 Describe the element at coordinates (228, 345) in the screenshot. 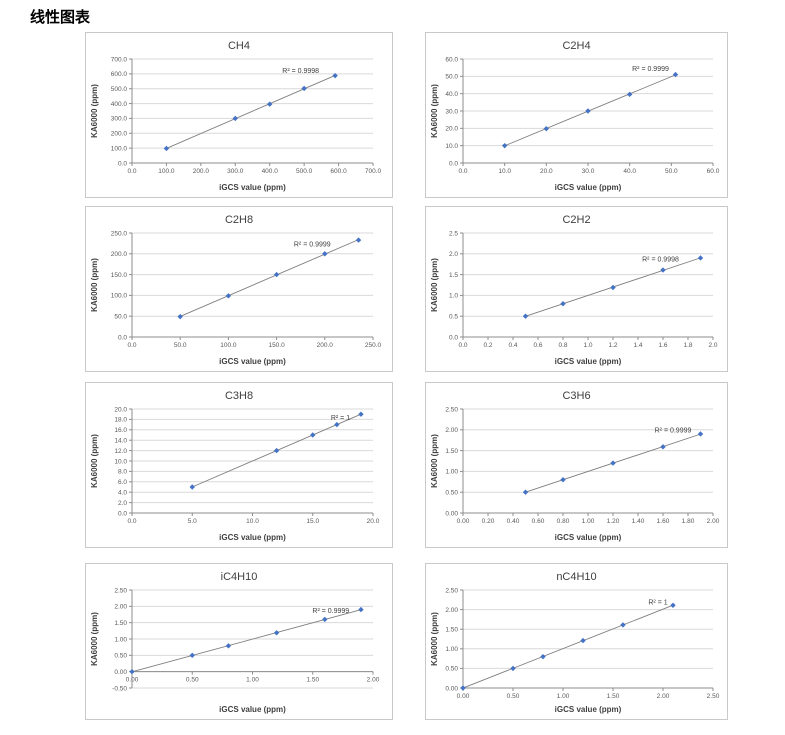

I see `x-tick-label: 100.0` at that location.